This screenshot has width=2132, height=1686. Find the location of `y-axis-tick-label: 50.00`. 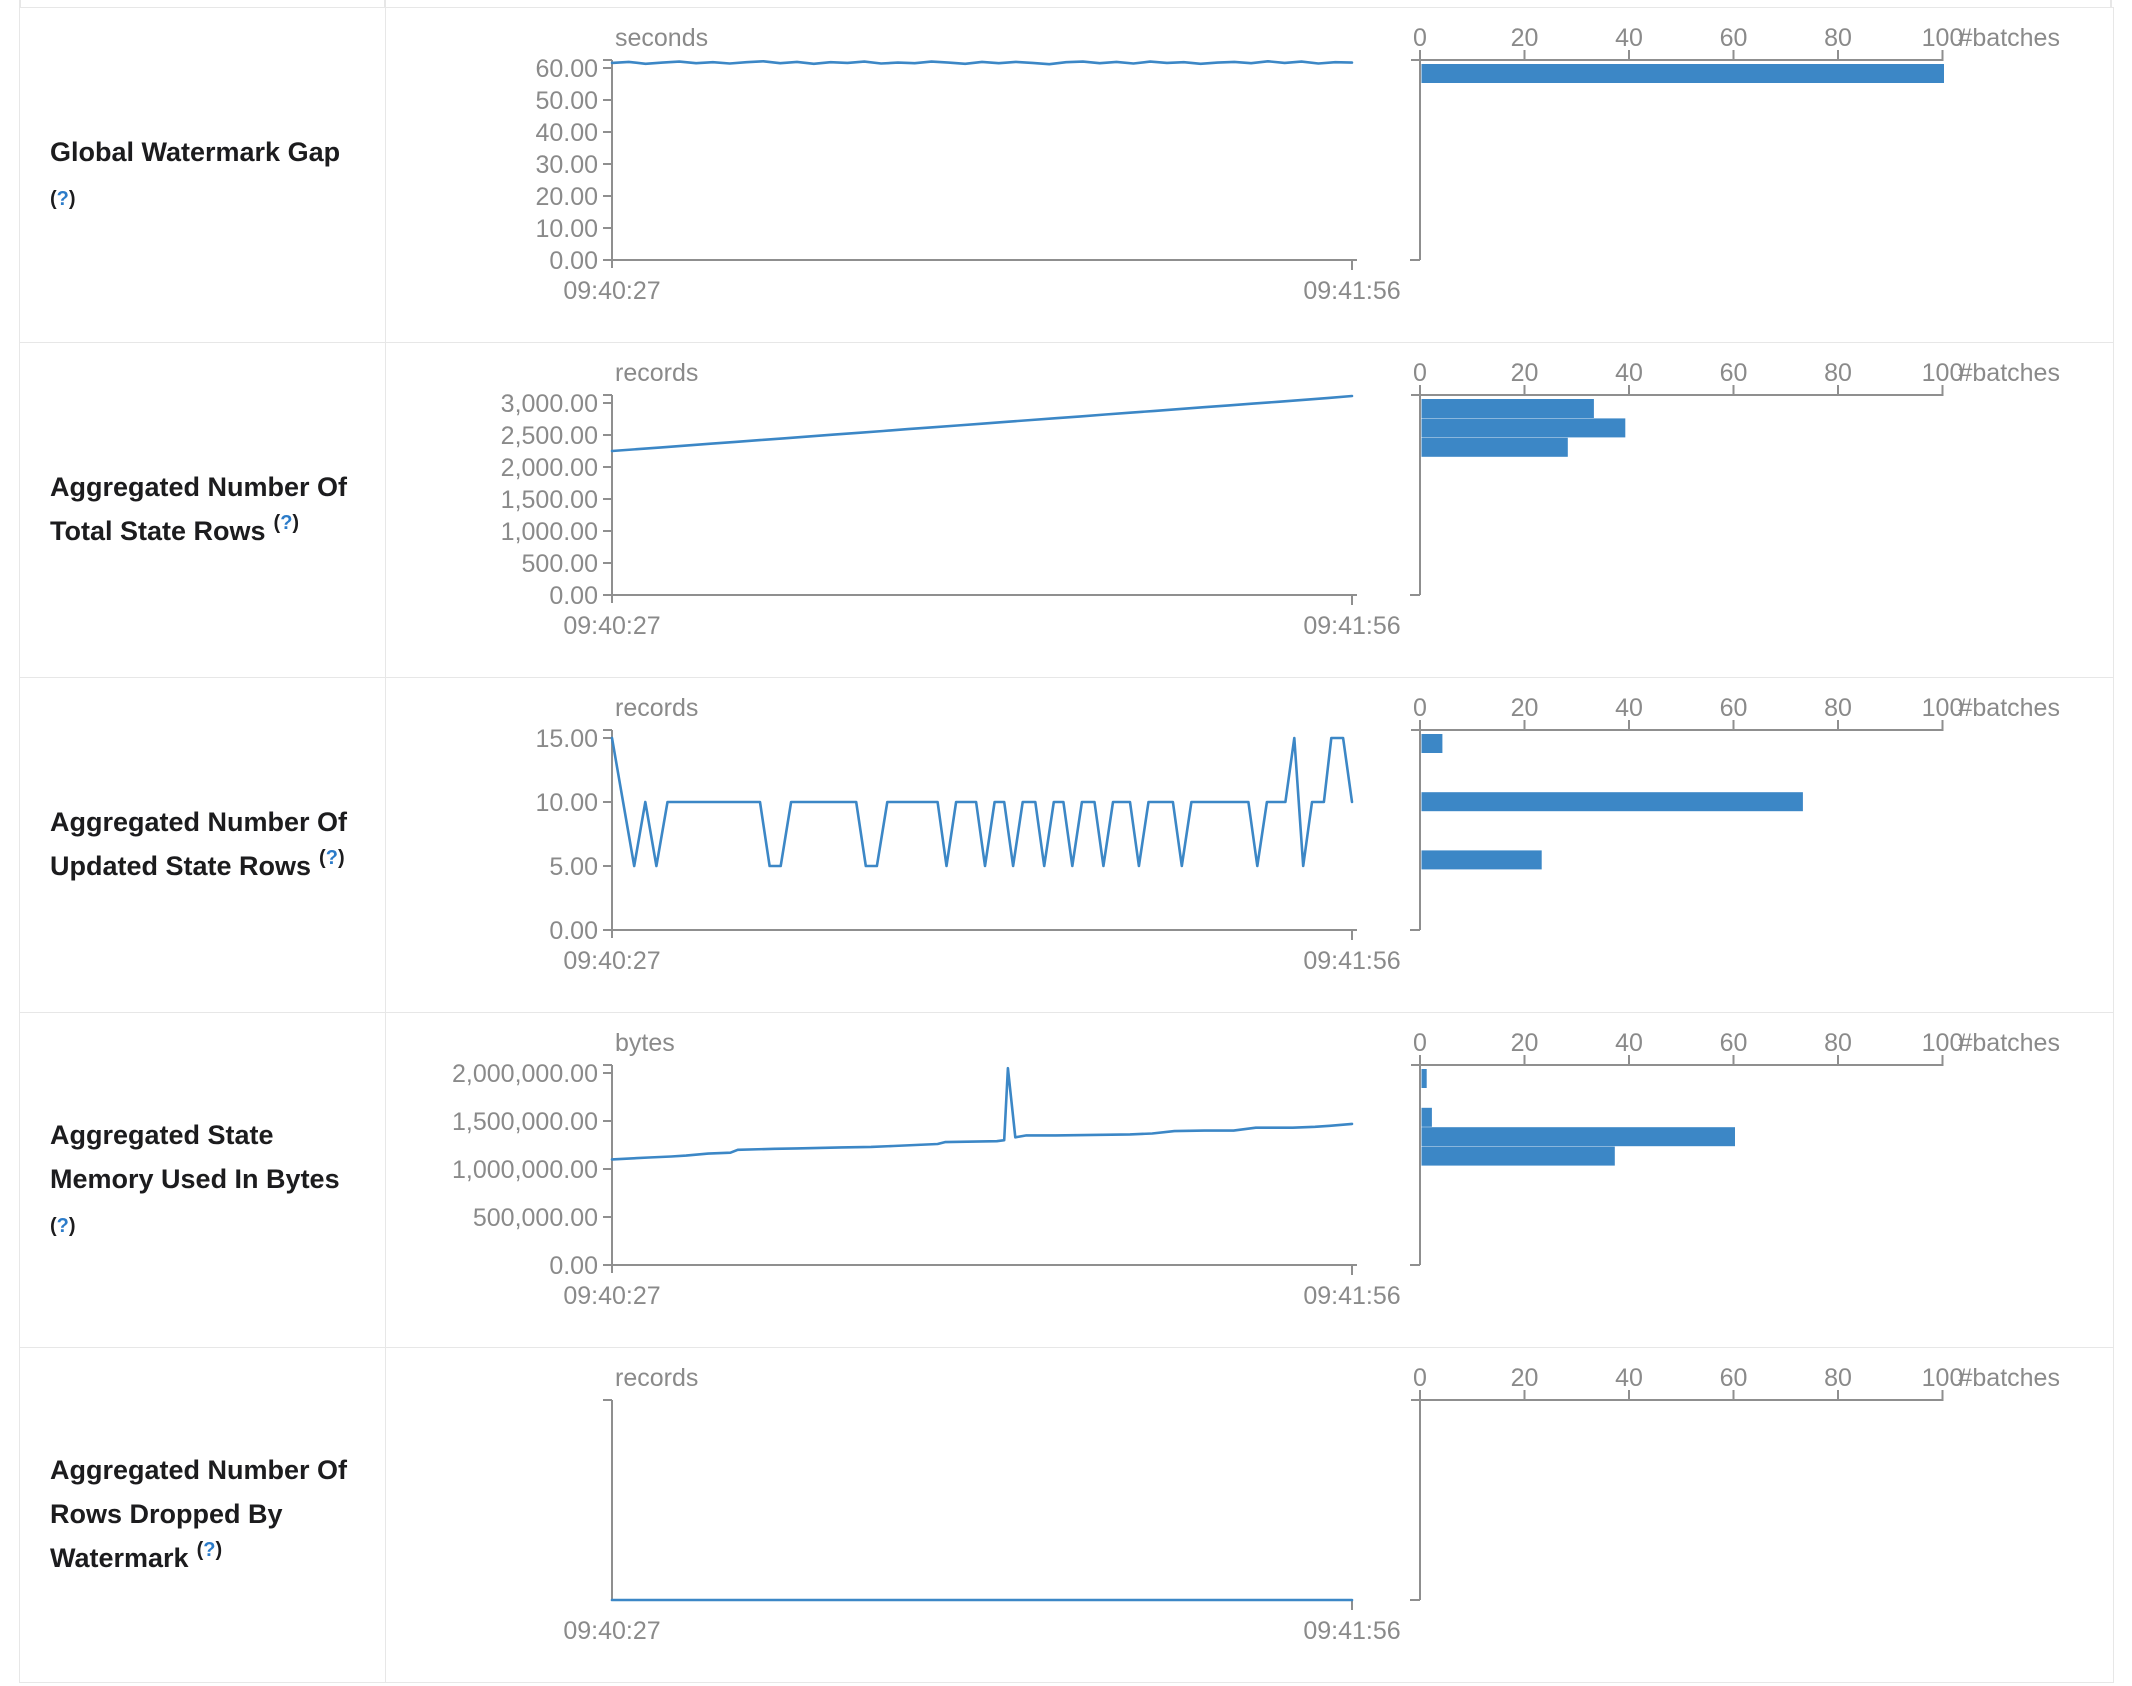

y-axis-tick-label: 50.00 is located at coordinates (566, 101).